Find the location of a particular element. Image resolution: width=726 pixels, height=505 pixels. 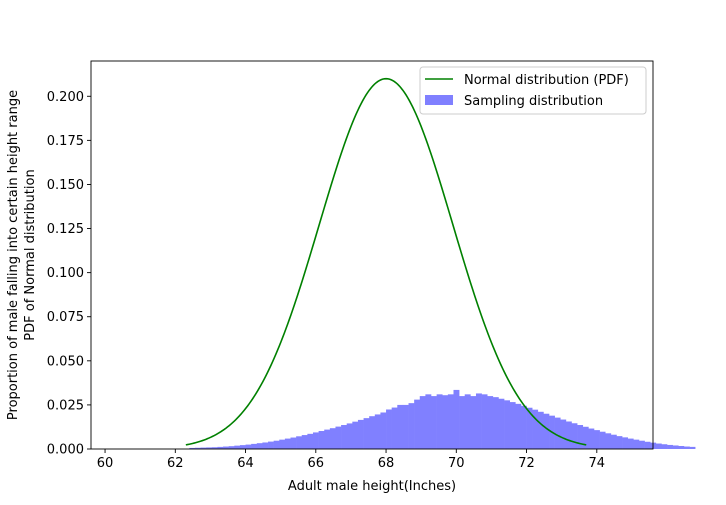

legend-entry-pdf: Normal distribution (PDF) is located at coordinates (546, 80).